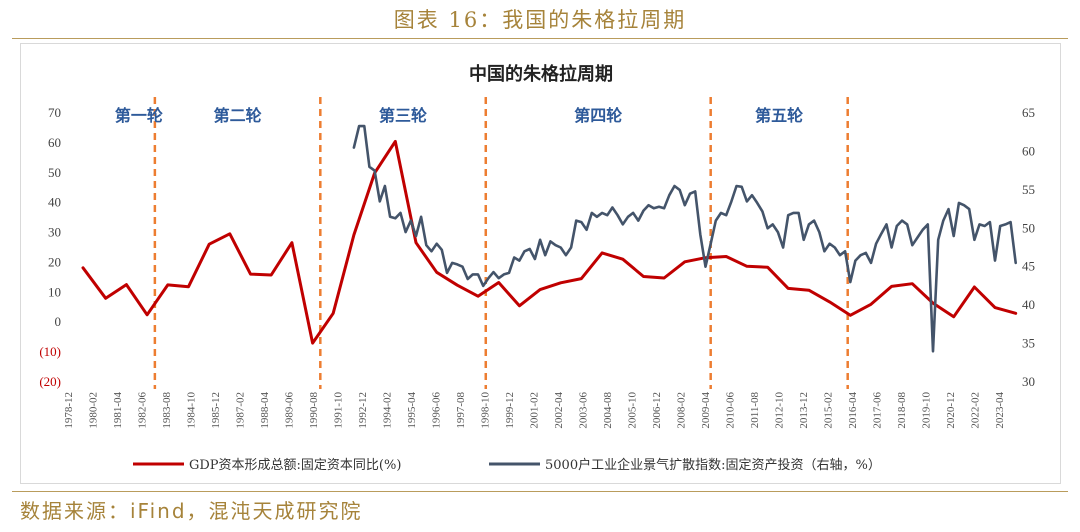 The height and width of the screenshot is (532, 1080). I want to click on x-tick-label: 2001-02, so click(535, 410).